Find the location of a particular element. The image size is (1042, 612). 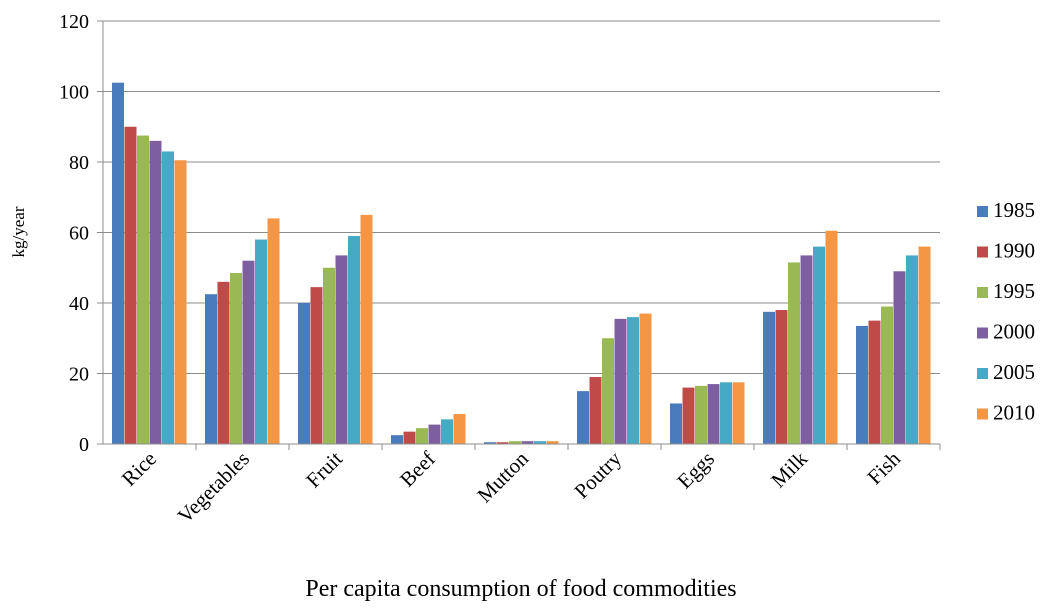

bar-mutton-1985 is located at coordinates (490, 443).